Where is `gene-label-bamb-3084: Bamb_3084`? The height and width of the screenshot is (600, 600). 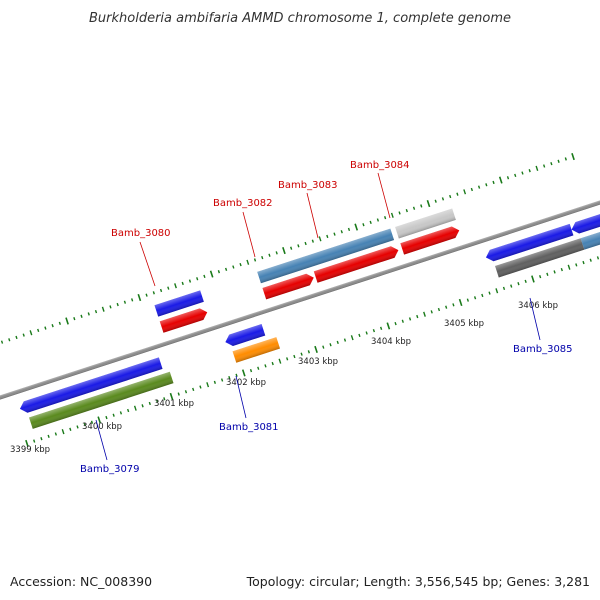
gene-label-bamb-3084: Bamb_3084 is located at coordinates (380, 165).